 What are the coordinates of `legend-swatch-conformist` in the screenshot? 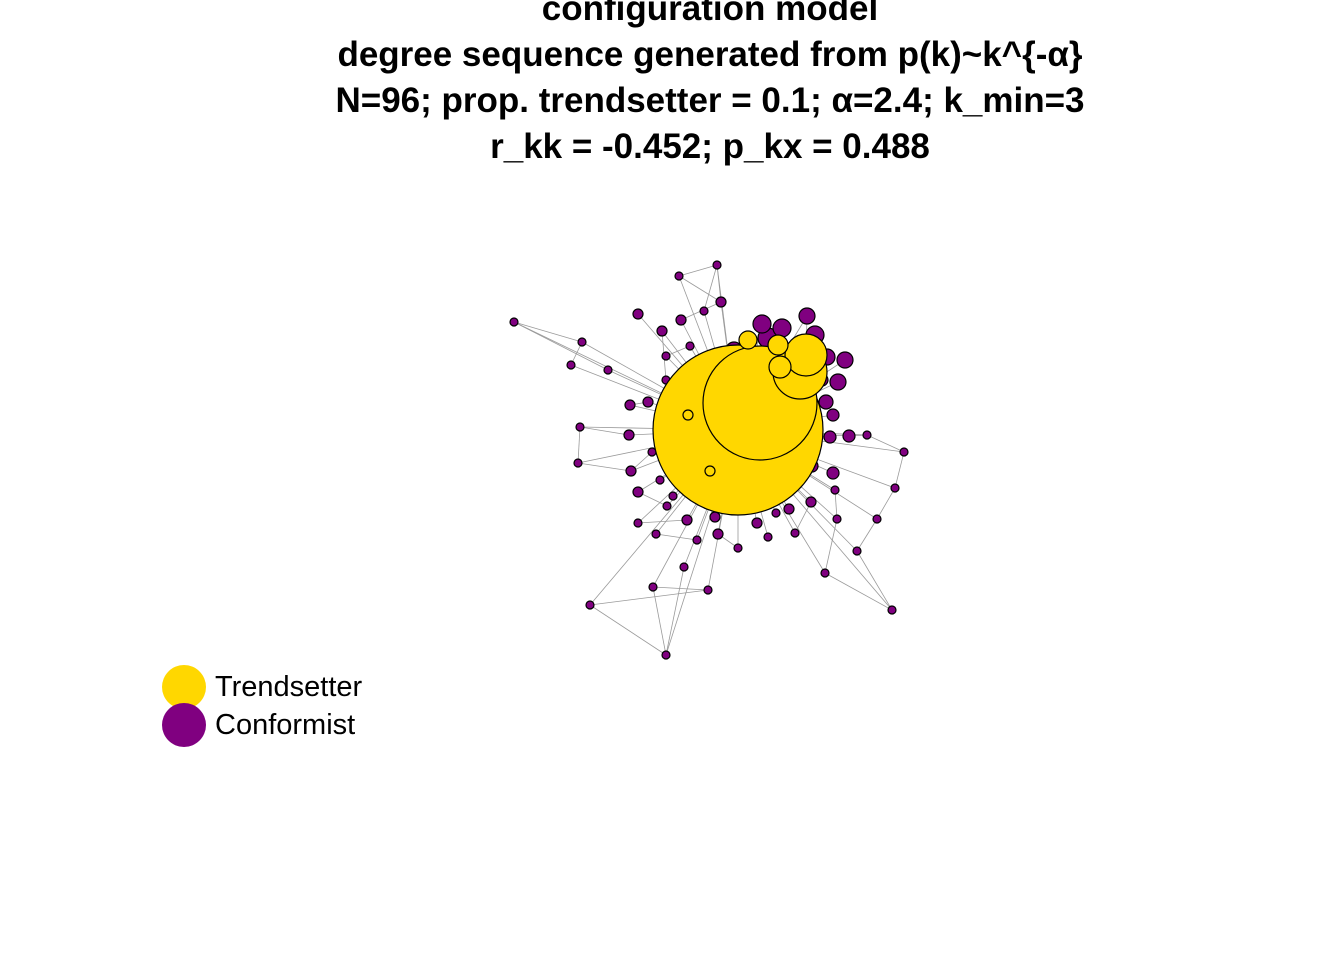 It's located at (184, 725).